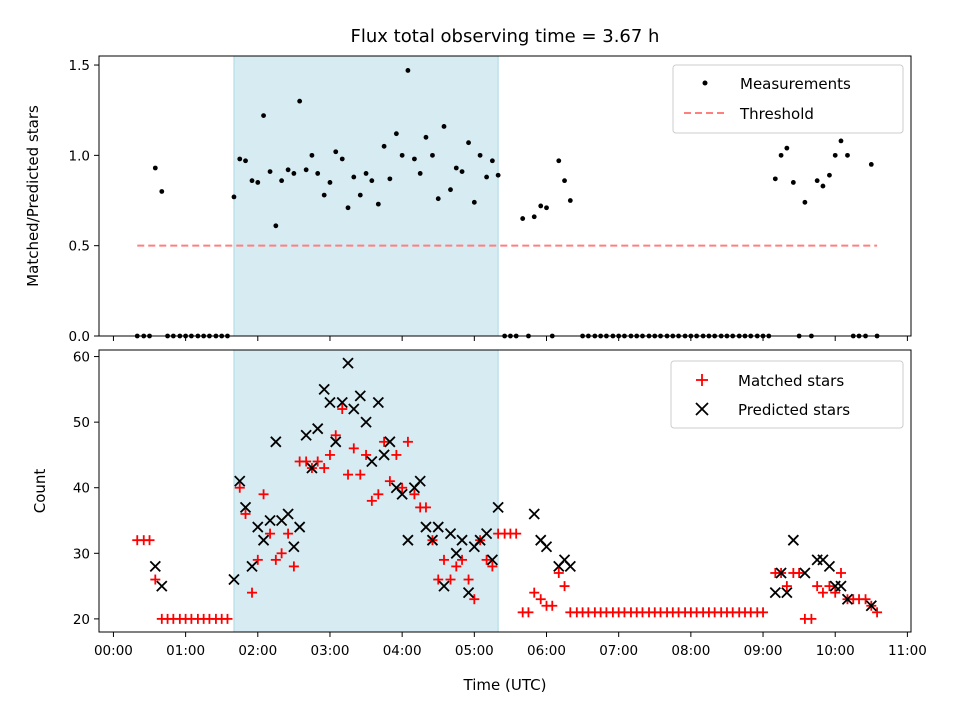 The image size is (960, 720). What do you see at coordinates (366, 491) in the screenshot?
I see `shaded-interval-bottom` at bounding box center [366, 491].